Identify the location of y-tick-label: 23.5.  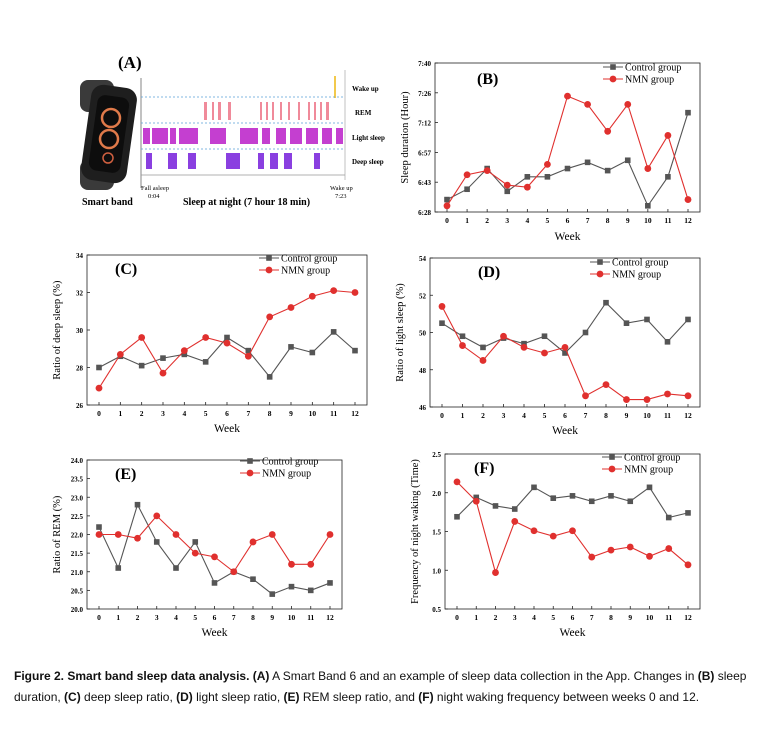
(77, 480).